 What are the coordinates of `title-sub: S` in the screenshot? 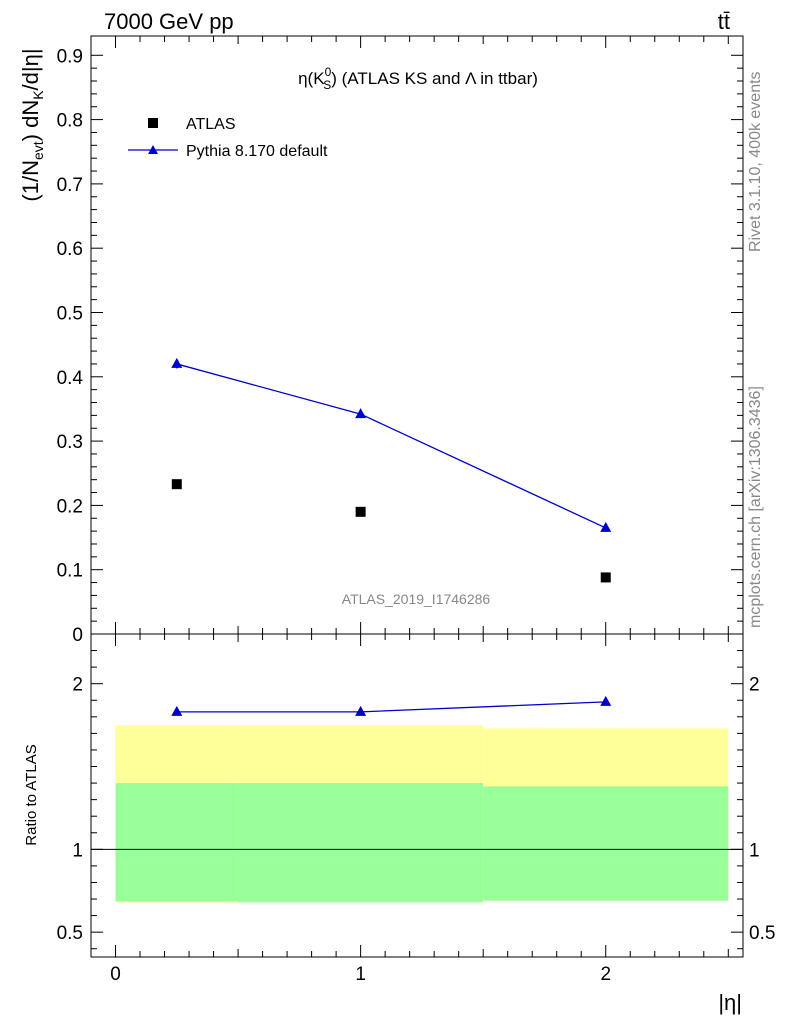 It's located at (327, 85).